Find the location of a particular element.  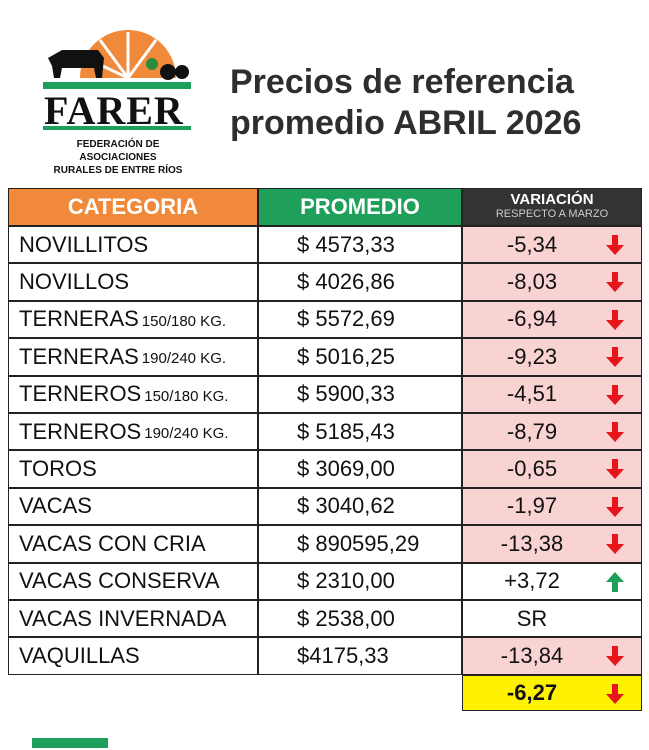

variation-value: -13,84 is located at coordinates (532, 656).